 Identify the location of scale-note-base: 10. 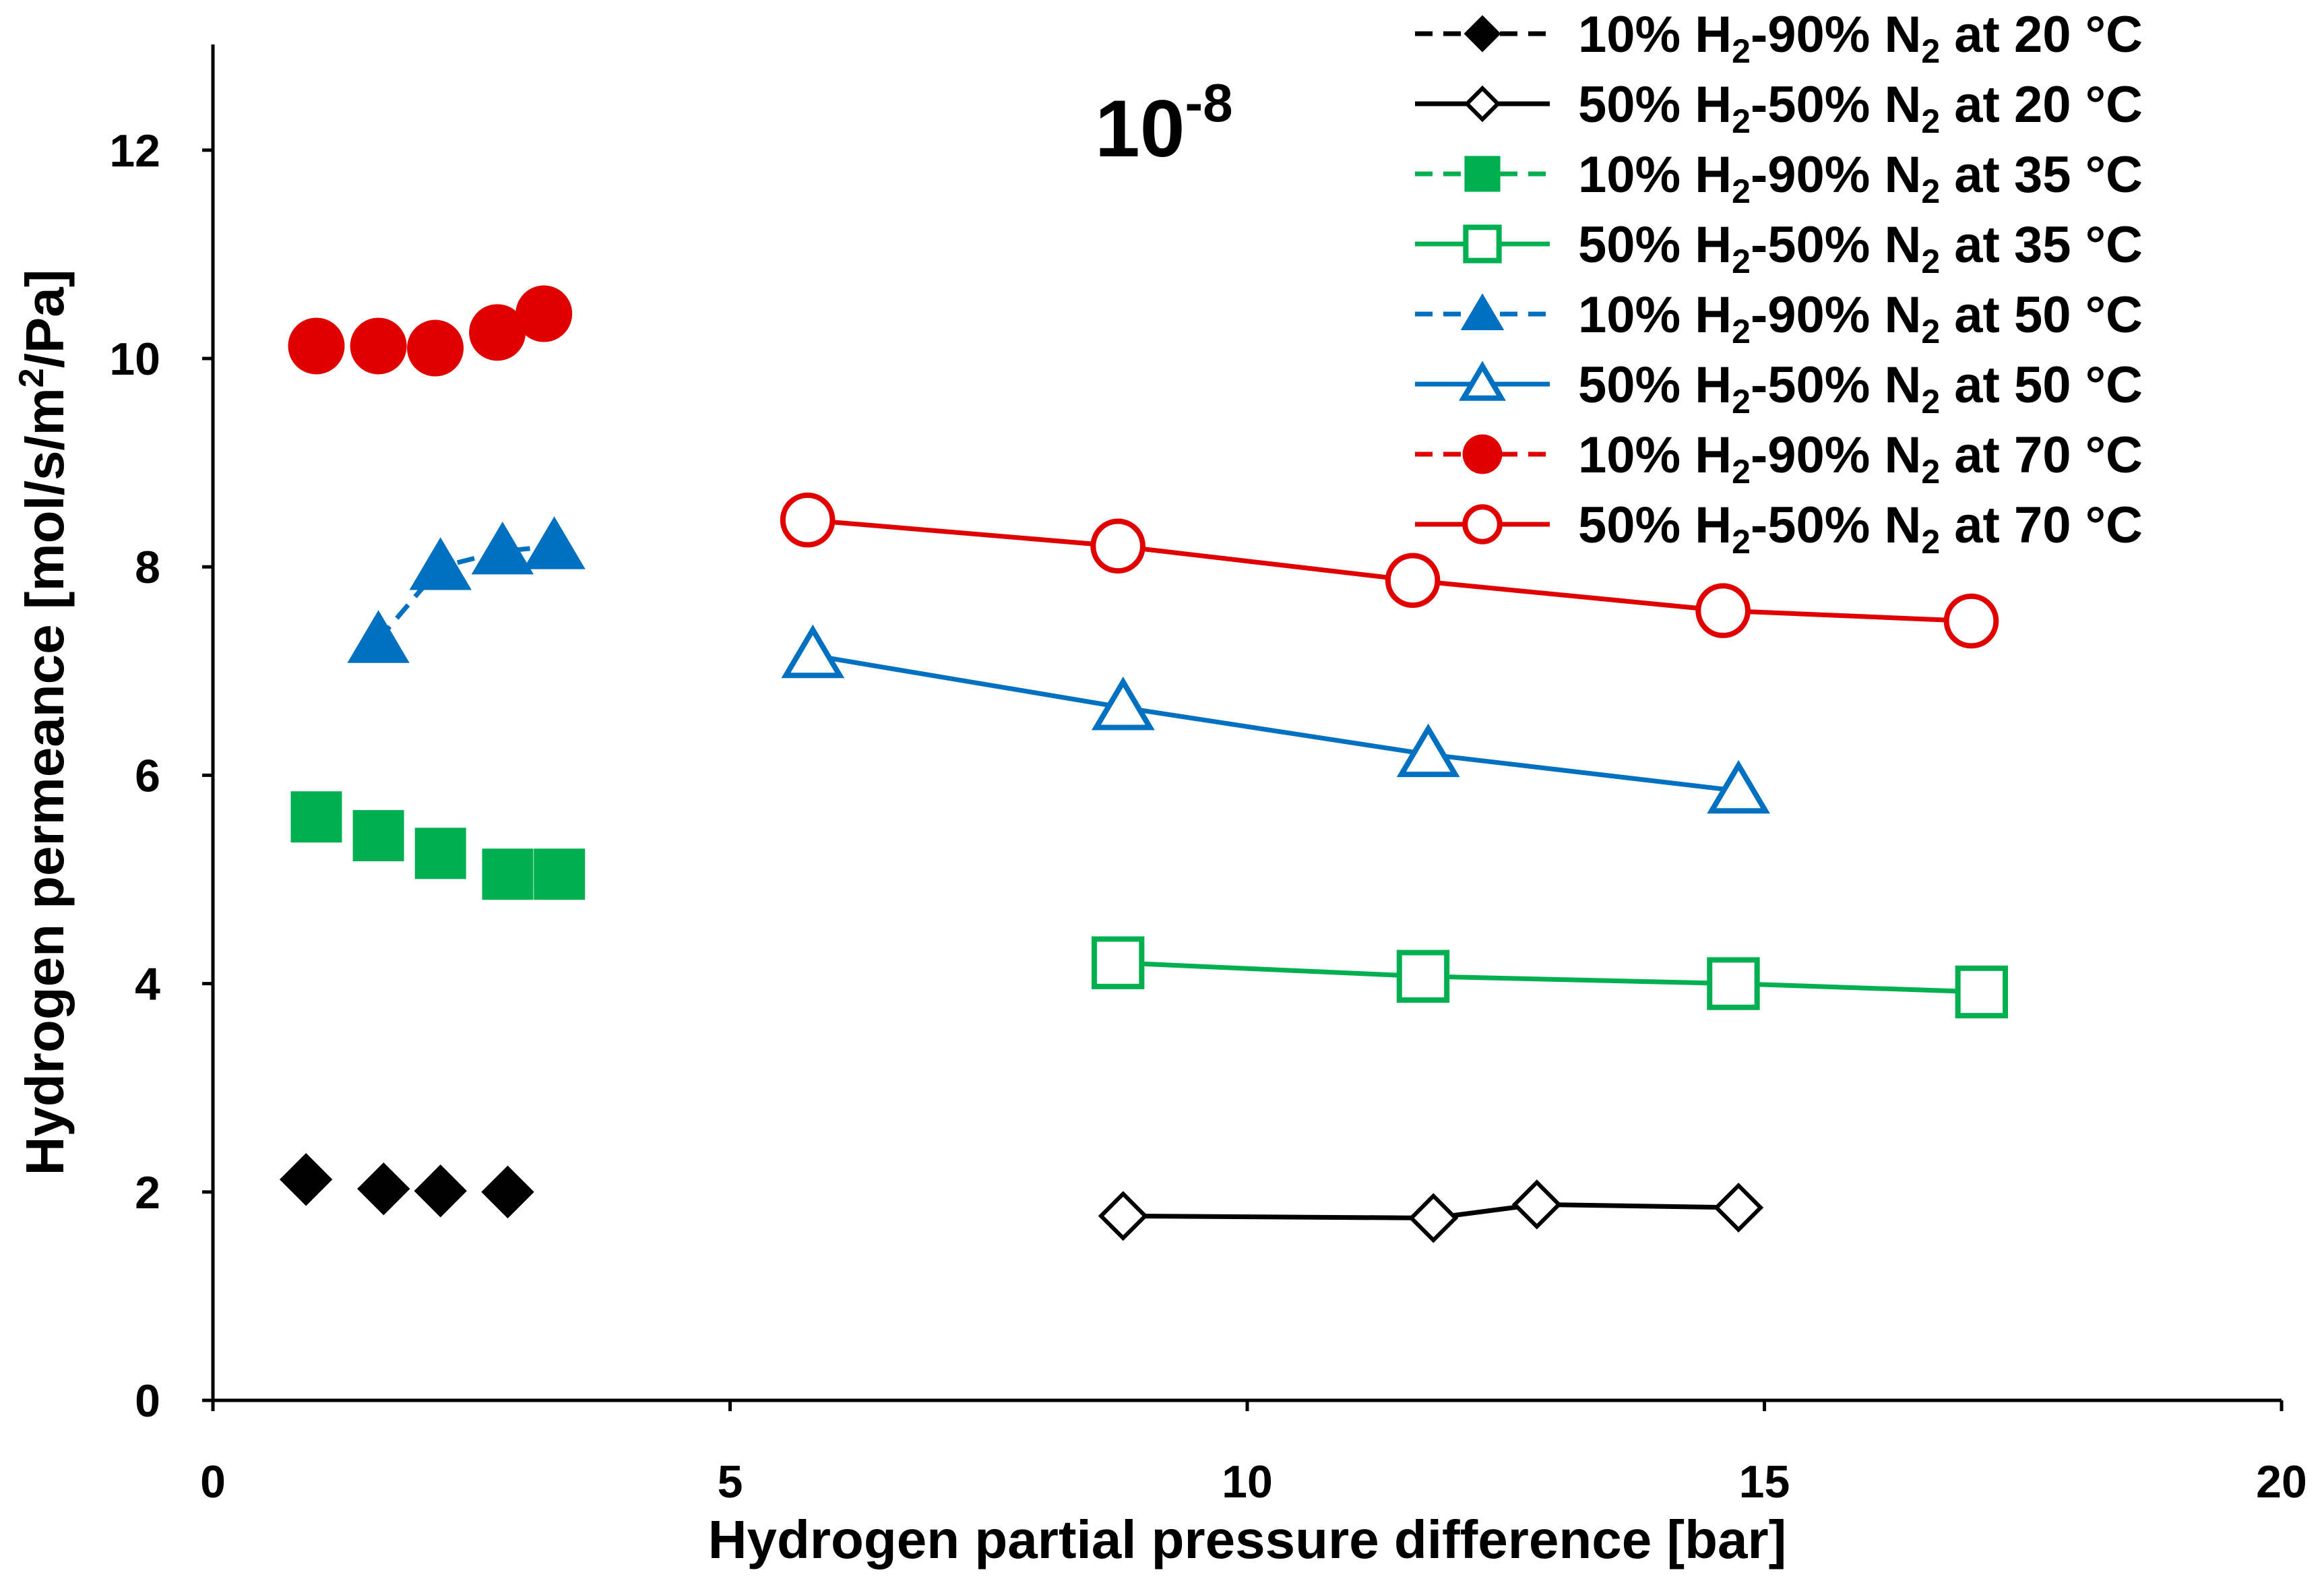
(1140, 129).